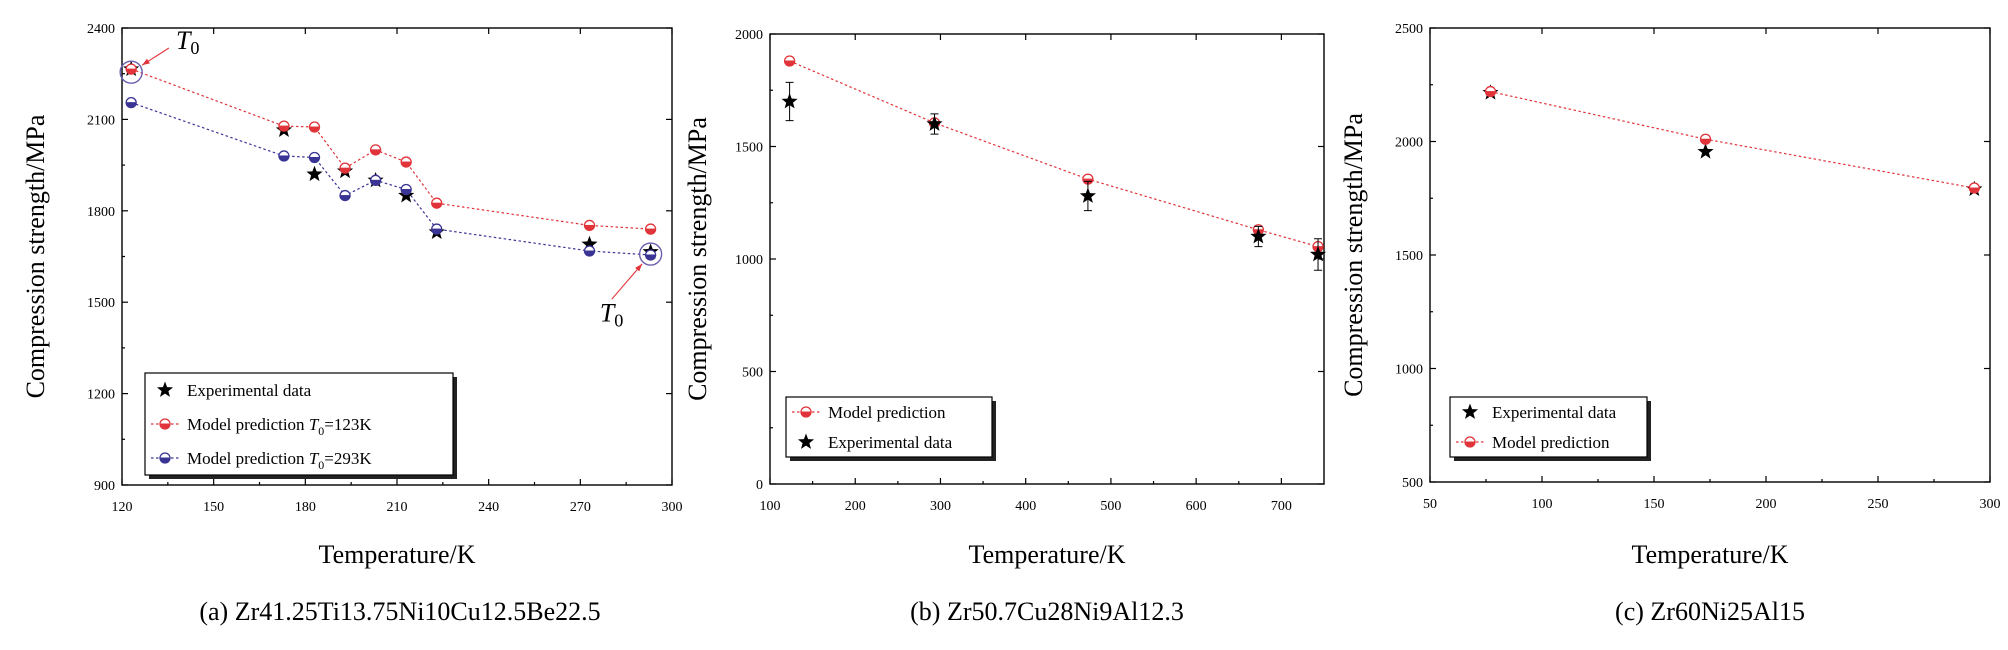 The image size is (2008, 650). Describe the element at coordinates (749, 148) in the screenshot. I see `y-tick-label: 1500` at that location.